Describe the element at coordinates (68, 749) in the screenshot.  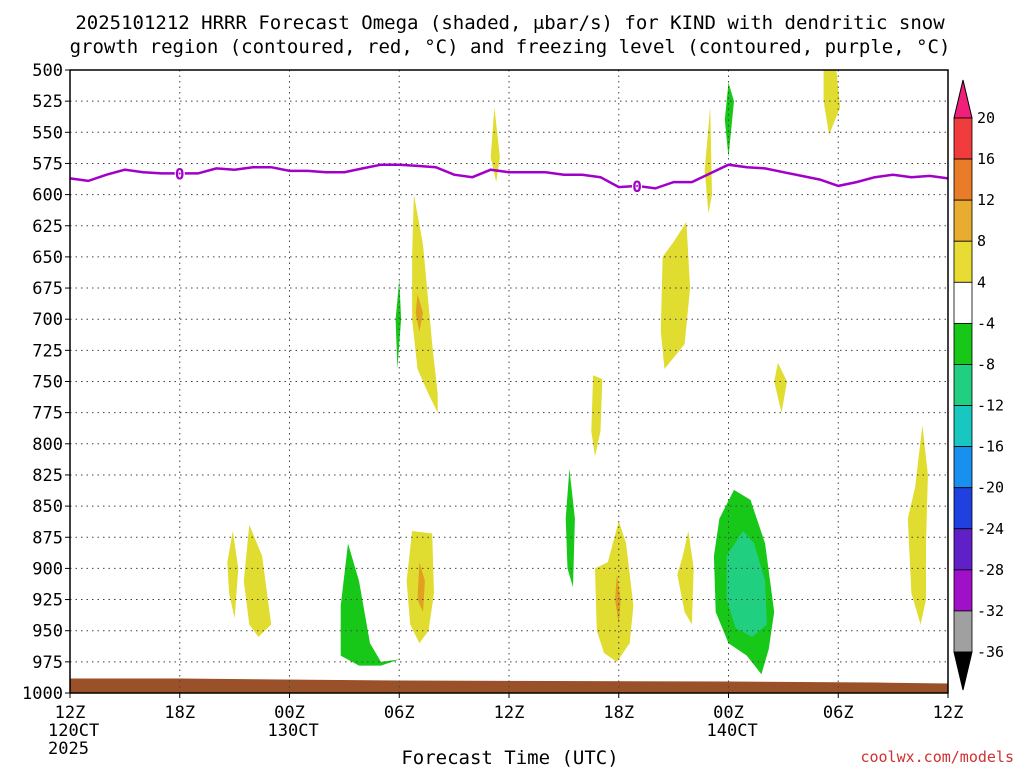
I see `x-tick-sublabel: 2025` at that location.